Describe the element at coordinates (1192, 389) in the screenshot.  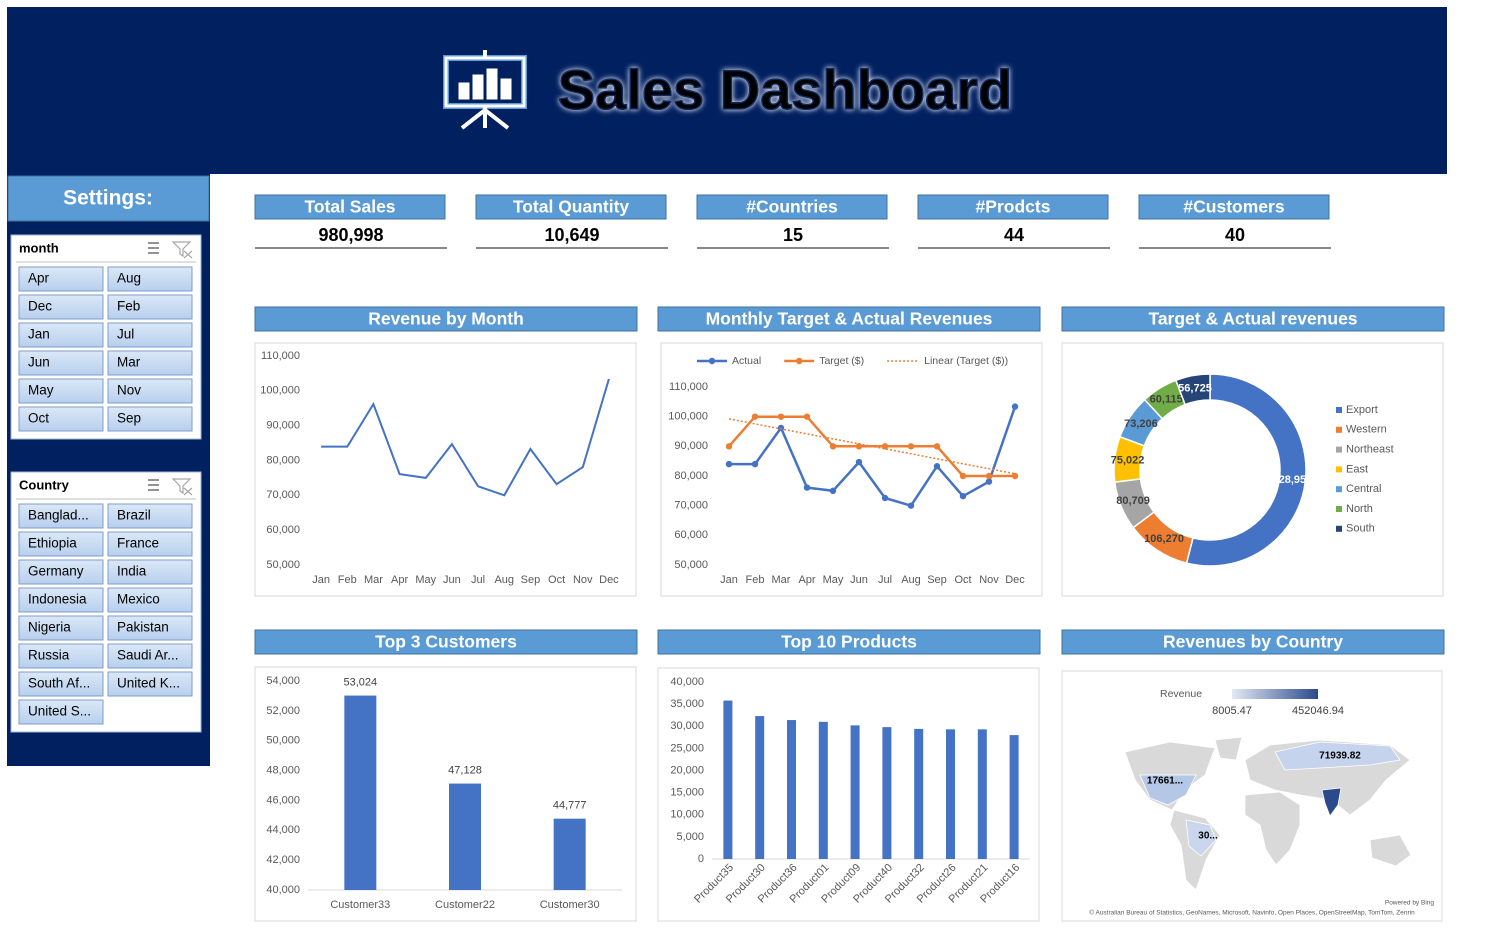
I see `donut-slice` at that location.